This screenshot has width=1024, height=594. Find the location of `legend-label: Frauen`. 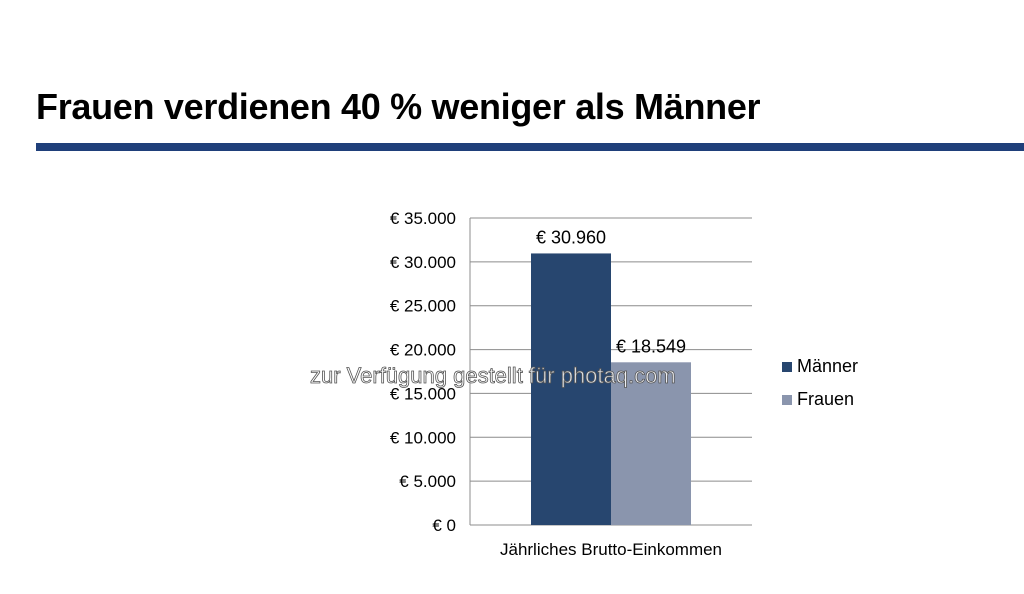

legend-label: Frauen is located at coordinates (825, 399).